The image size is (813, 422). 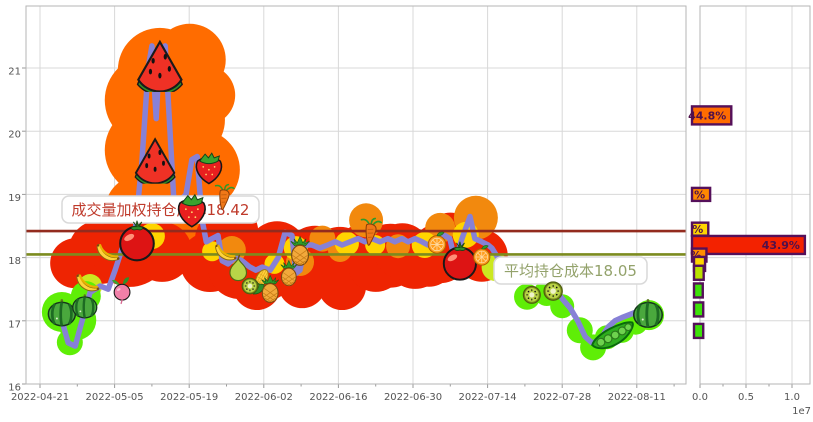 What do you see at coordinates (747, 222) in the screenshot?
I see `volume-by-price-bars: 44.8%%% 43.9%%` at bounding box center [747, 222].